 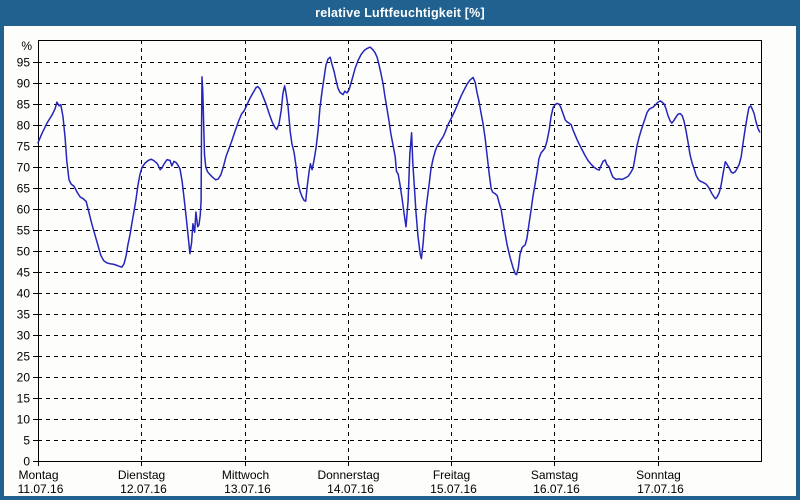 I want to click on chart-title: relative Luftfeuchtigkeit [%], so click(x=400, y=13).